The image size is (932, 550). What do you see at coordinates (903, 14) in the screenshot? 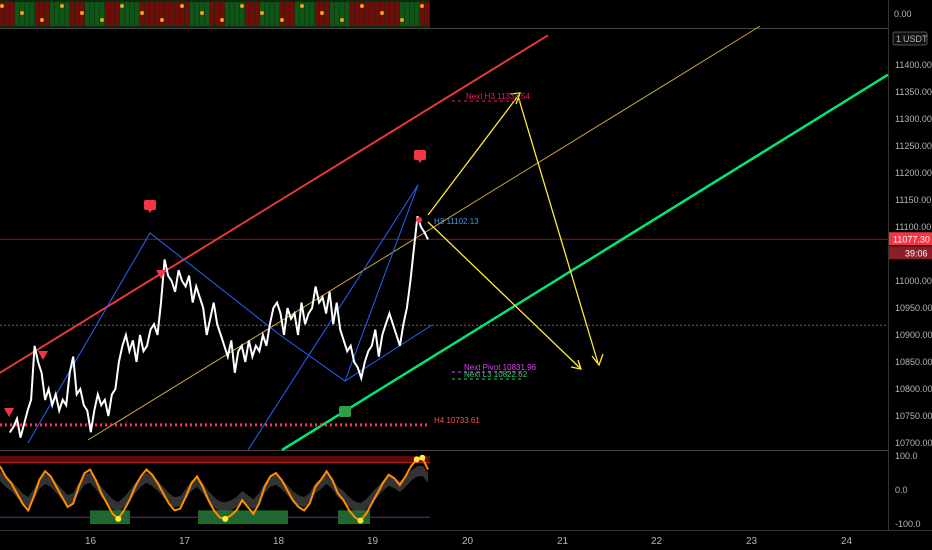
I see `top-pane-tick-label: 0.00` at bounding box center [903, 14].